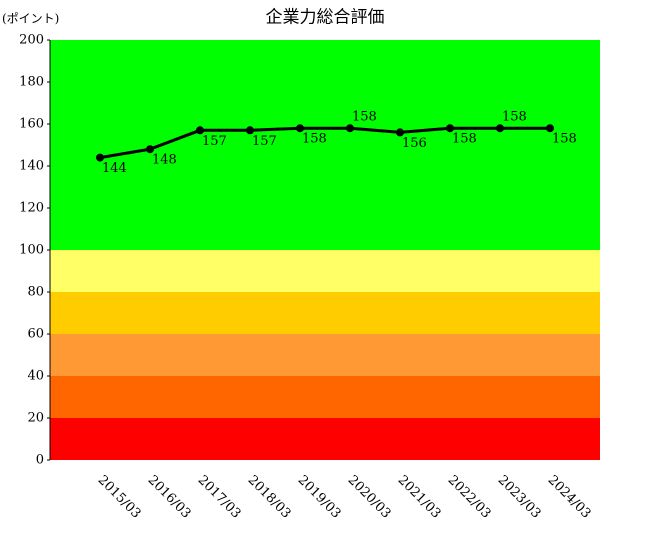  I want to click on y-tick-label: 20, so click(35, 418).